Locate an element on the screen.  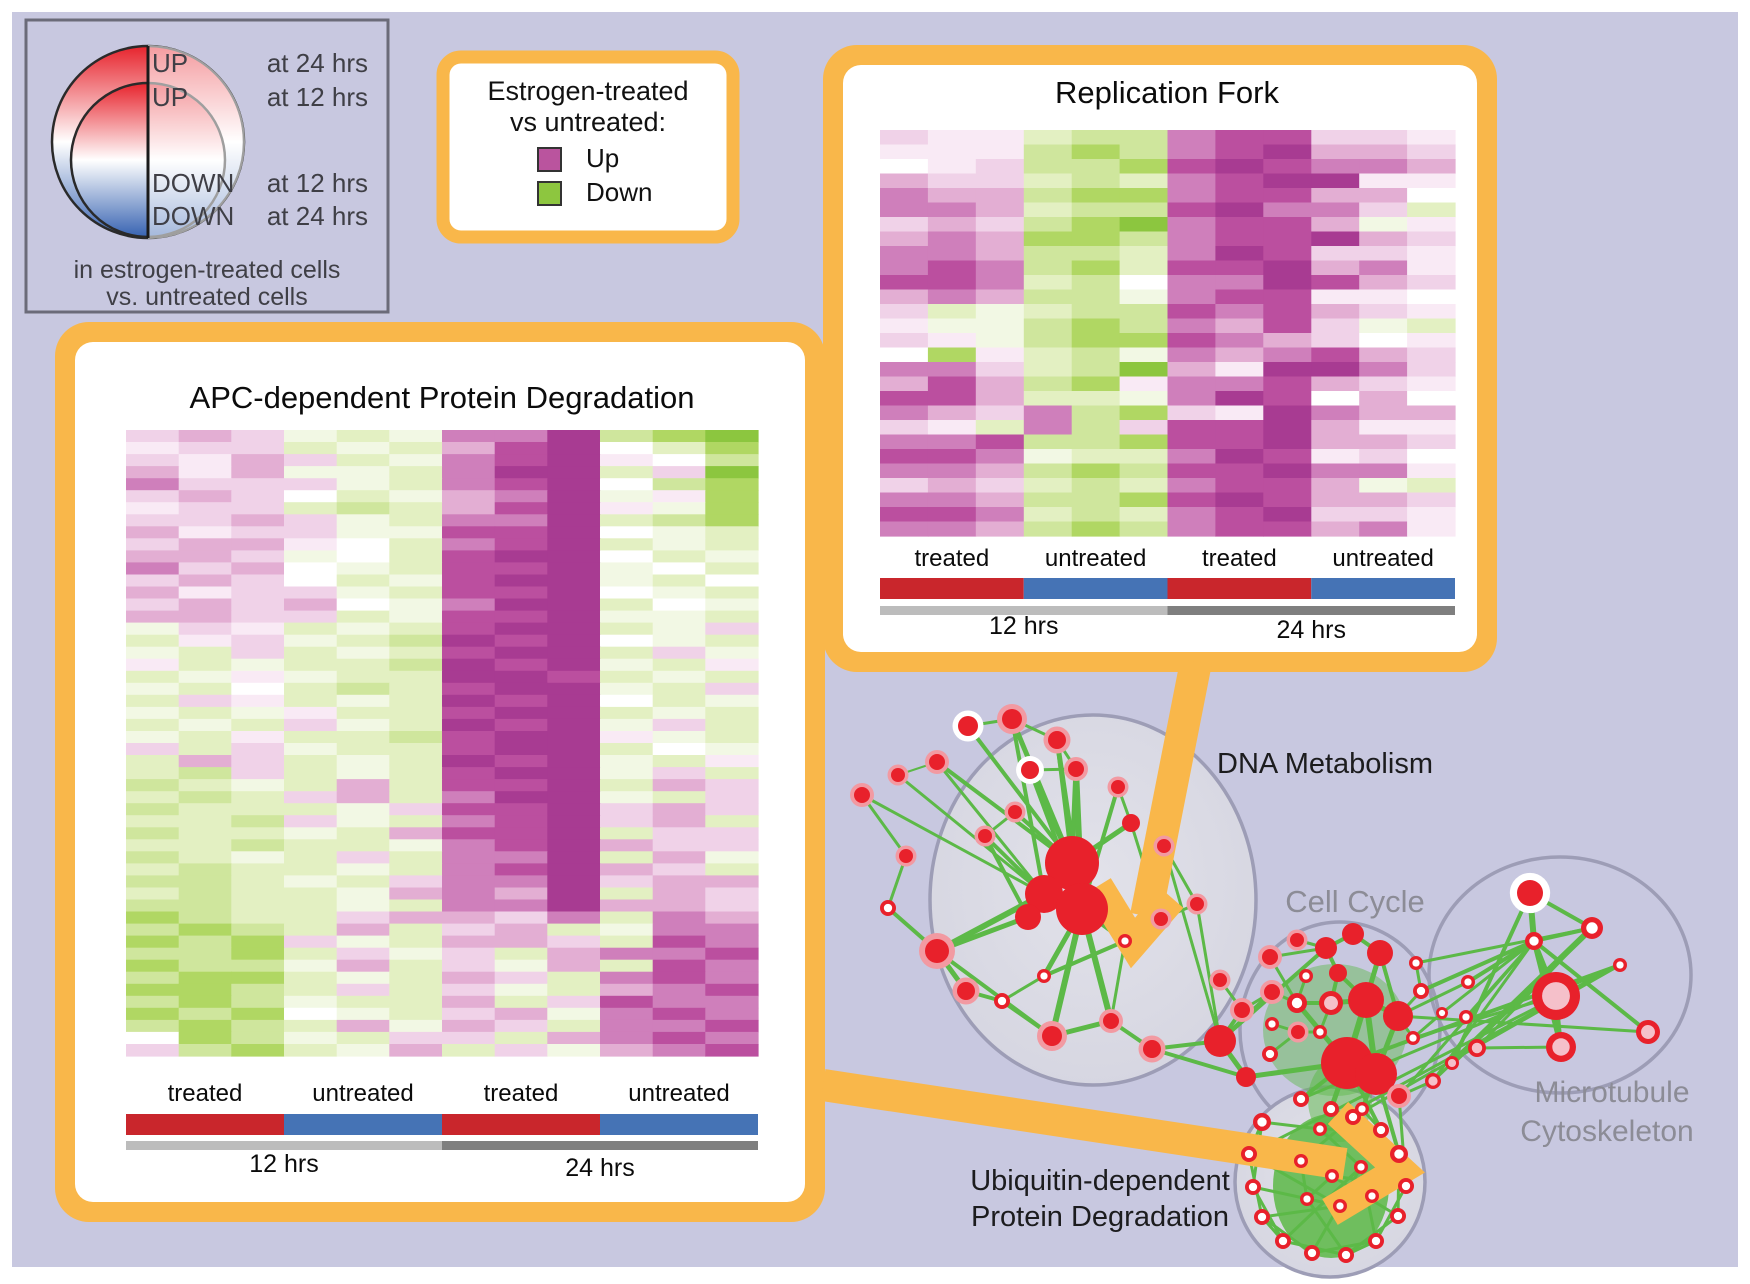
replication-fork-to-dna-metabolism-shaft is located at coordinates (1171, 789).